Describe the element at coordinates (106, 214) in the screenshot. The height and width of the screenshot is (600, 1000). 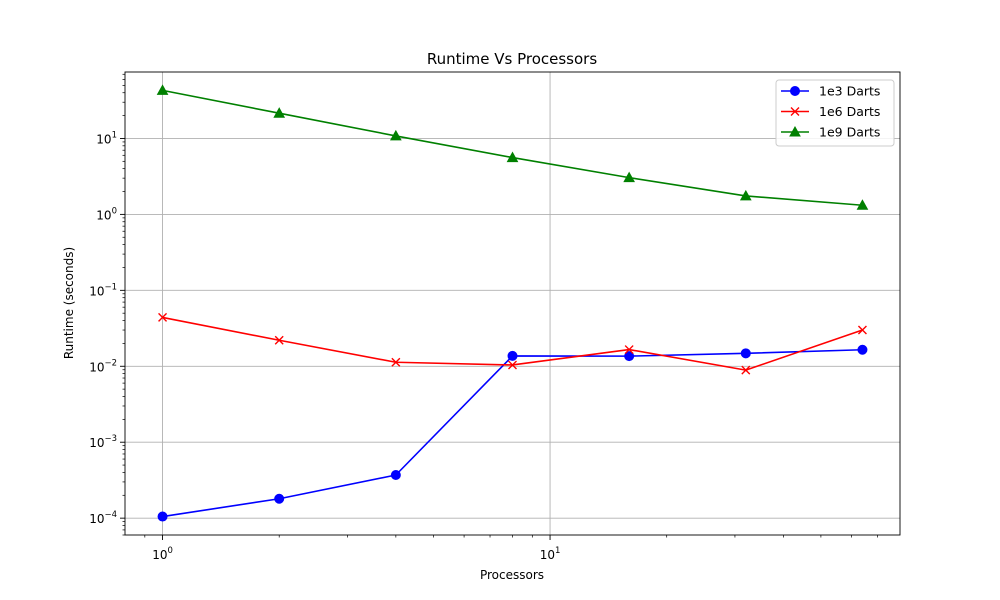
I see `y-tick-label: 10⁰` at that location.